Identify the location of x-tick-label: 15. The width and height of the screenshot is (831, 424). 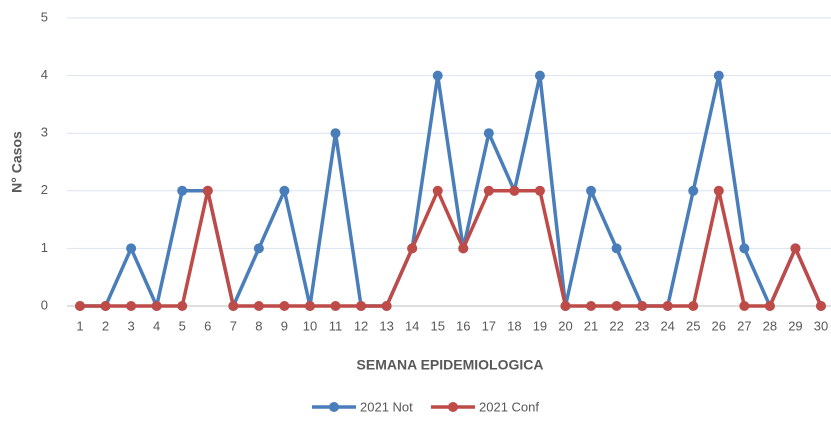
(437, 325).